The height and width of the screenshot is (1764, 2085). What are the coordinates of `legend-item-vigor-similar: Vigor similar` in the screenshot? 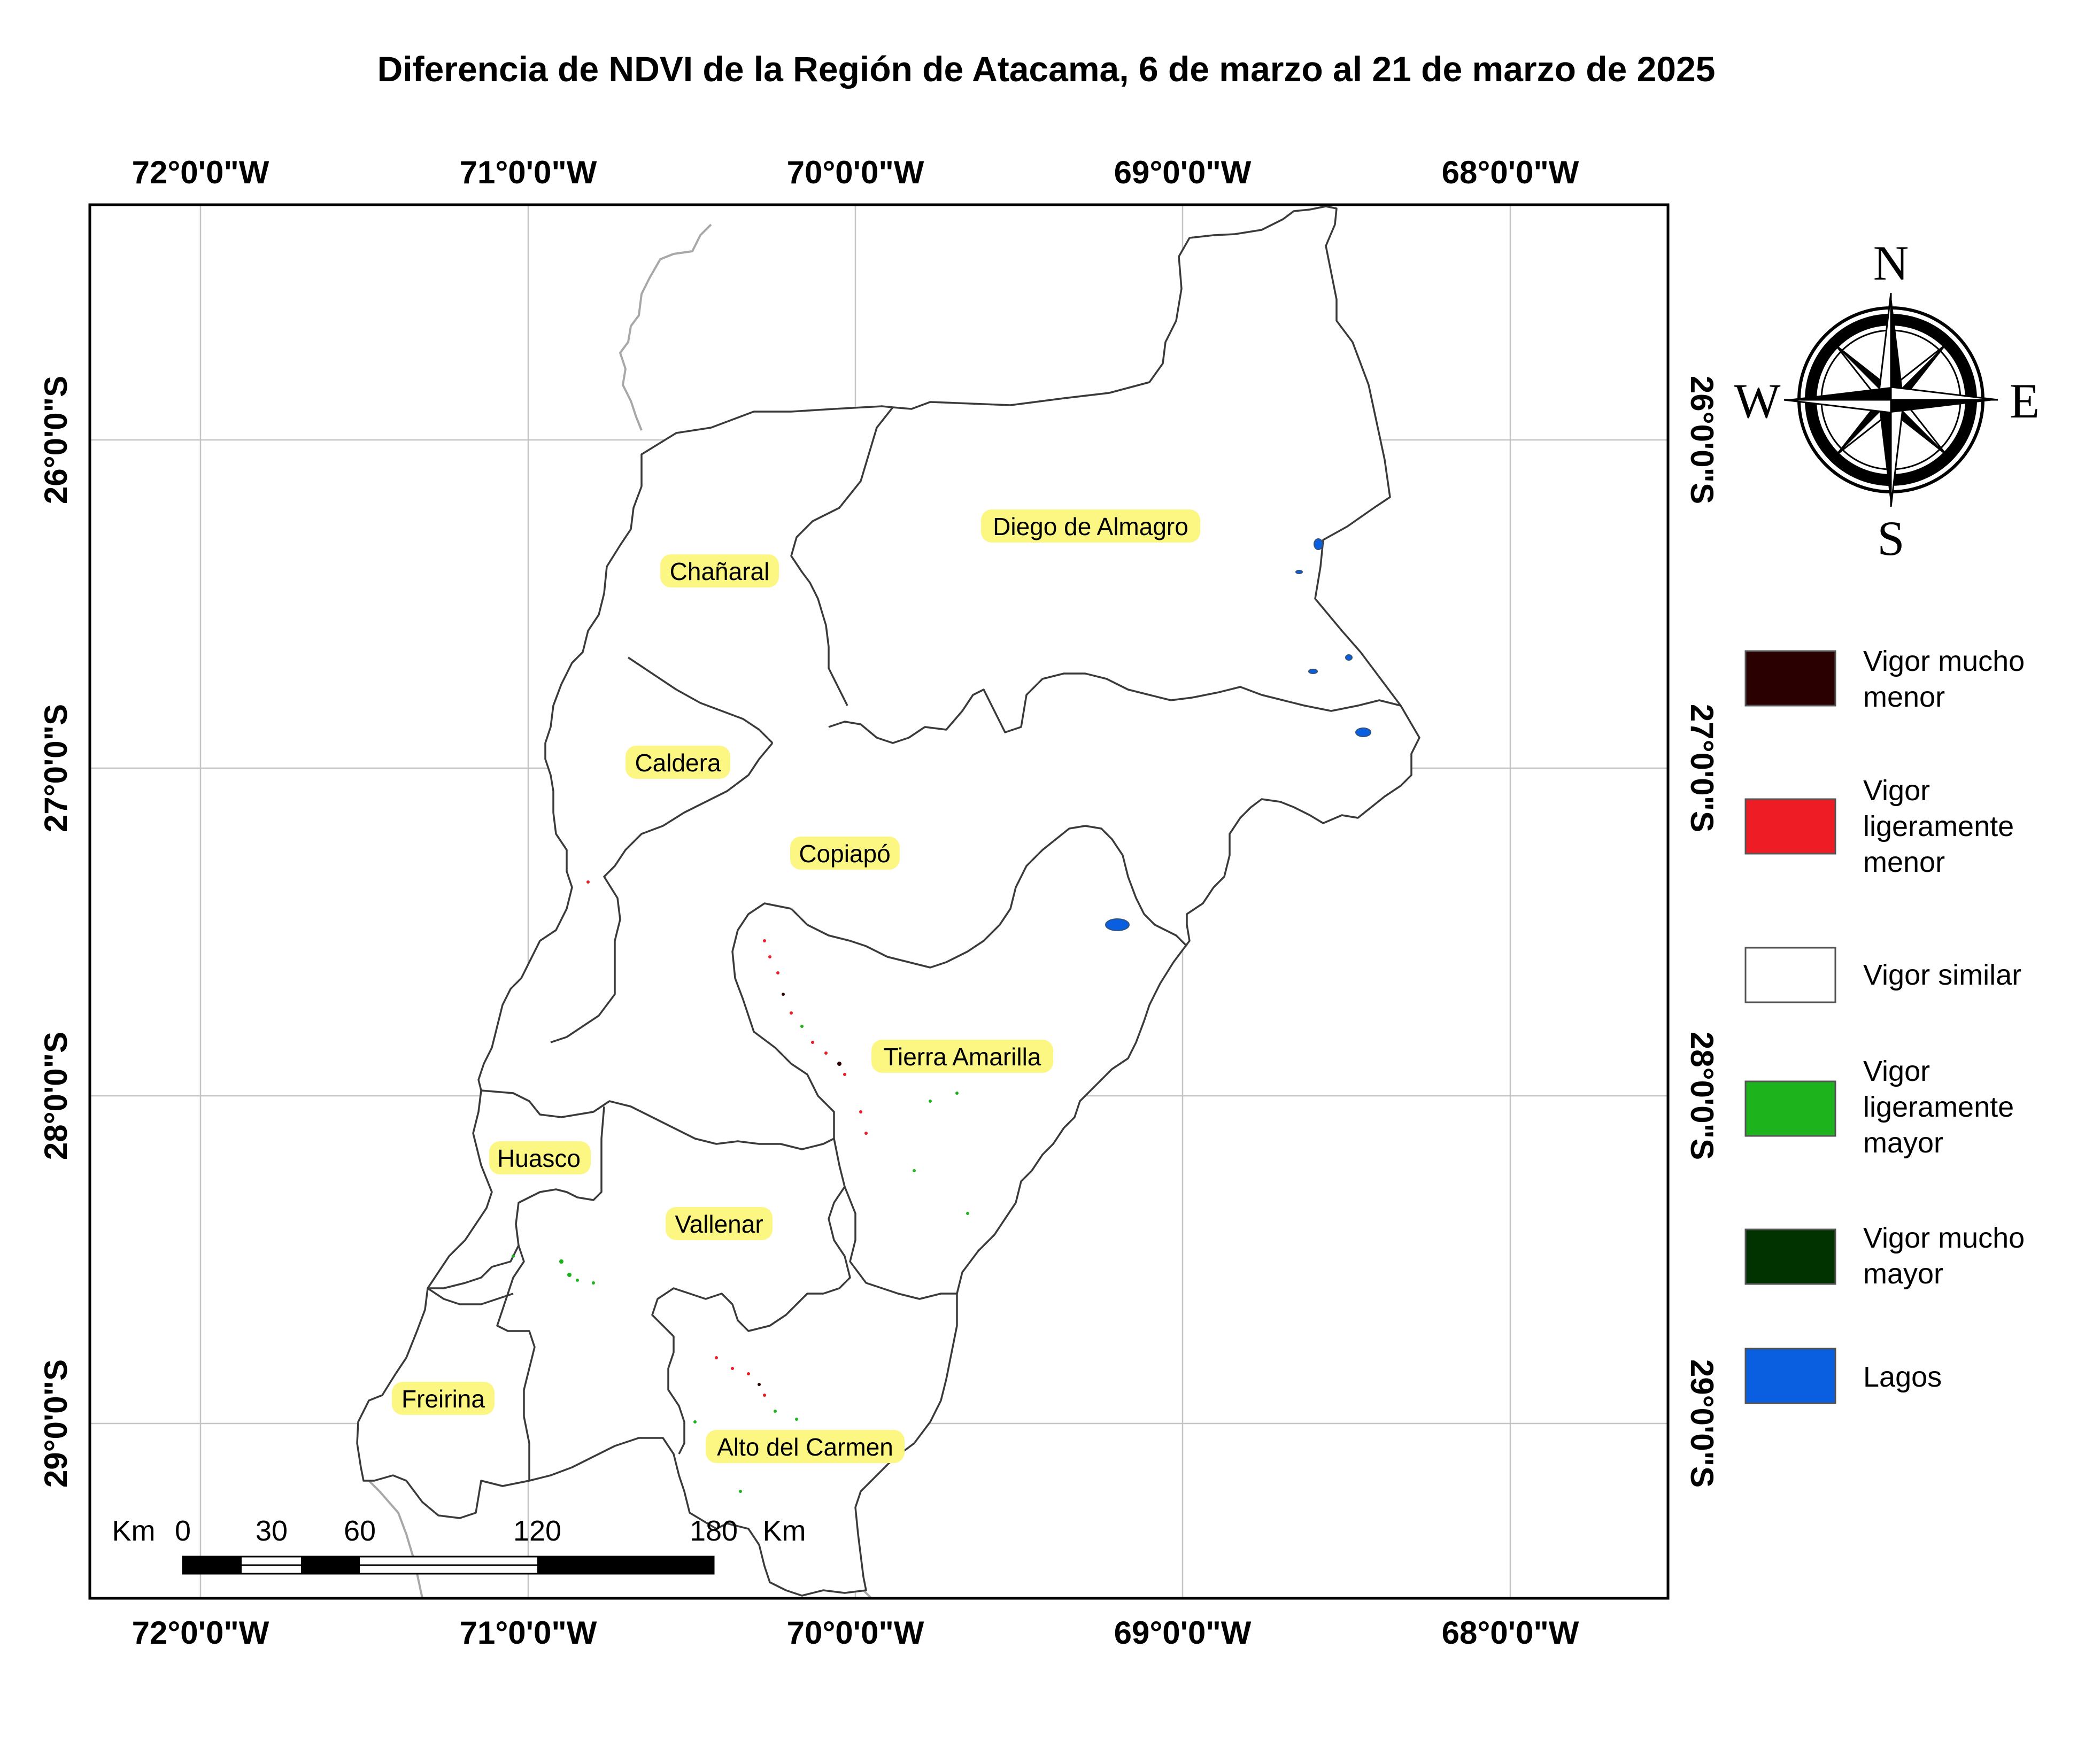 It's located at (1882, 975).